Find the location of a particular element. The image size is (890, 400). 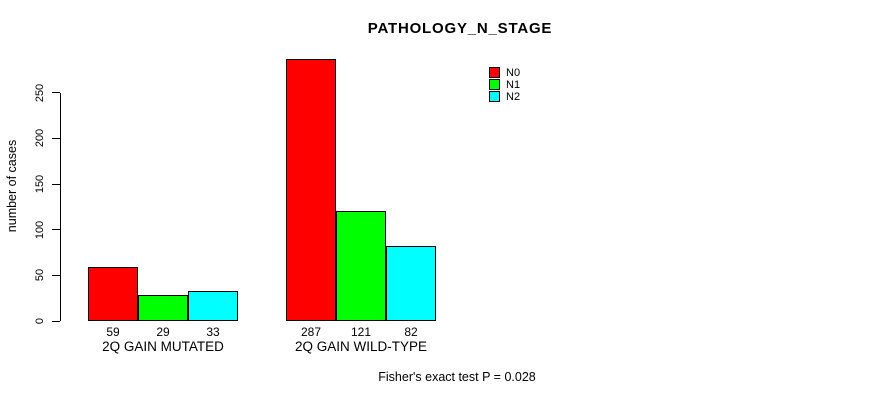

y-axis-title: number of cases is located at coordinates (12, 186).